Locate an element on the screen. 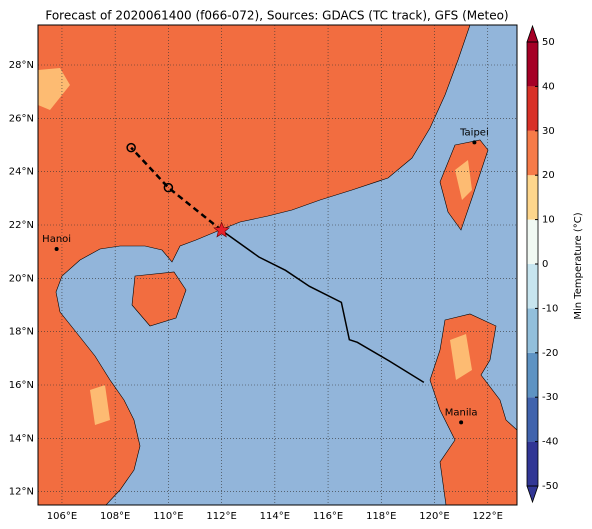 The image size is (592, 529). colorbar-tick-label: 50 is located at coordinates (548, 42).